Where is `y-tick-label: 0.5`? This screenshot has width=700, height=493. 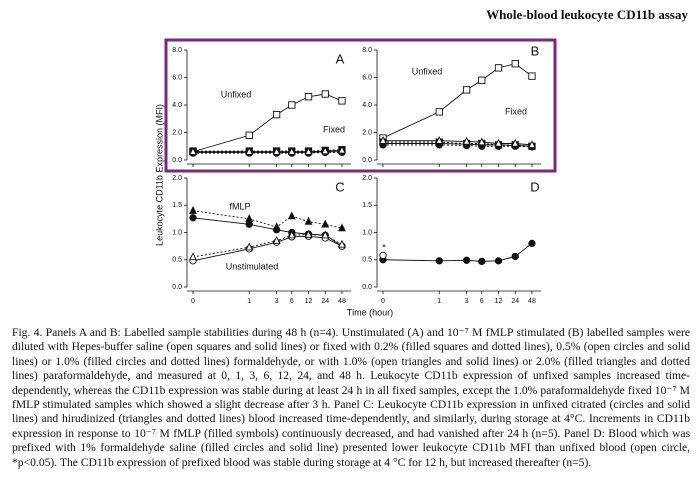 y-tick-label: 0.5 is located at coordinates (367, 260).